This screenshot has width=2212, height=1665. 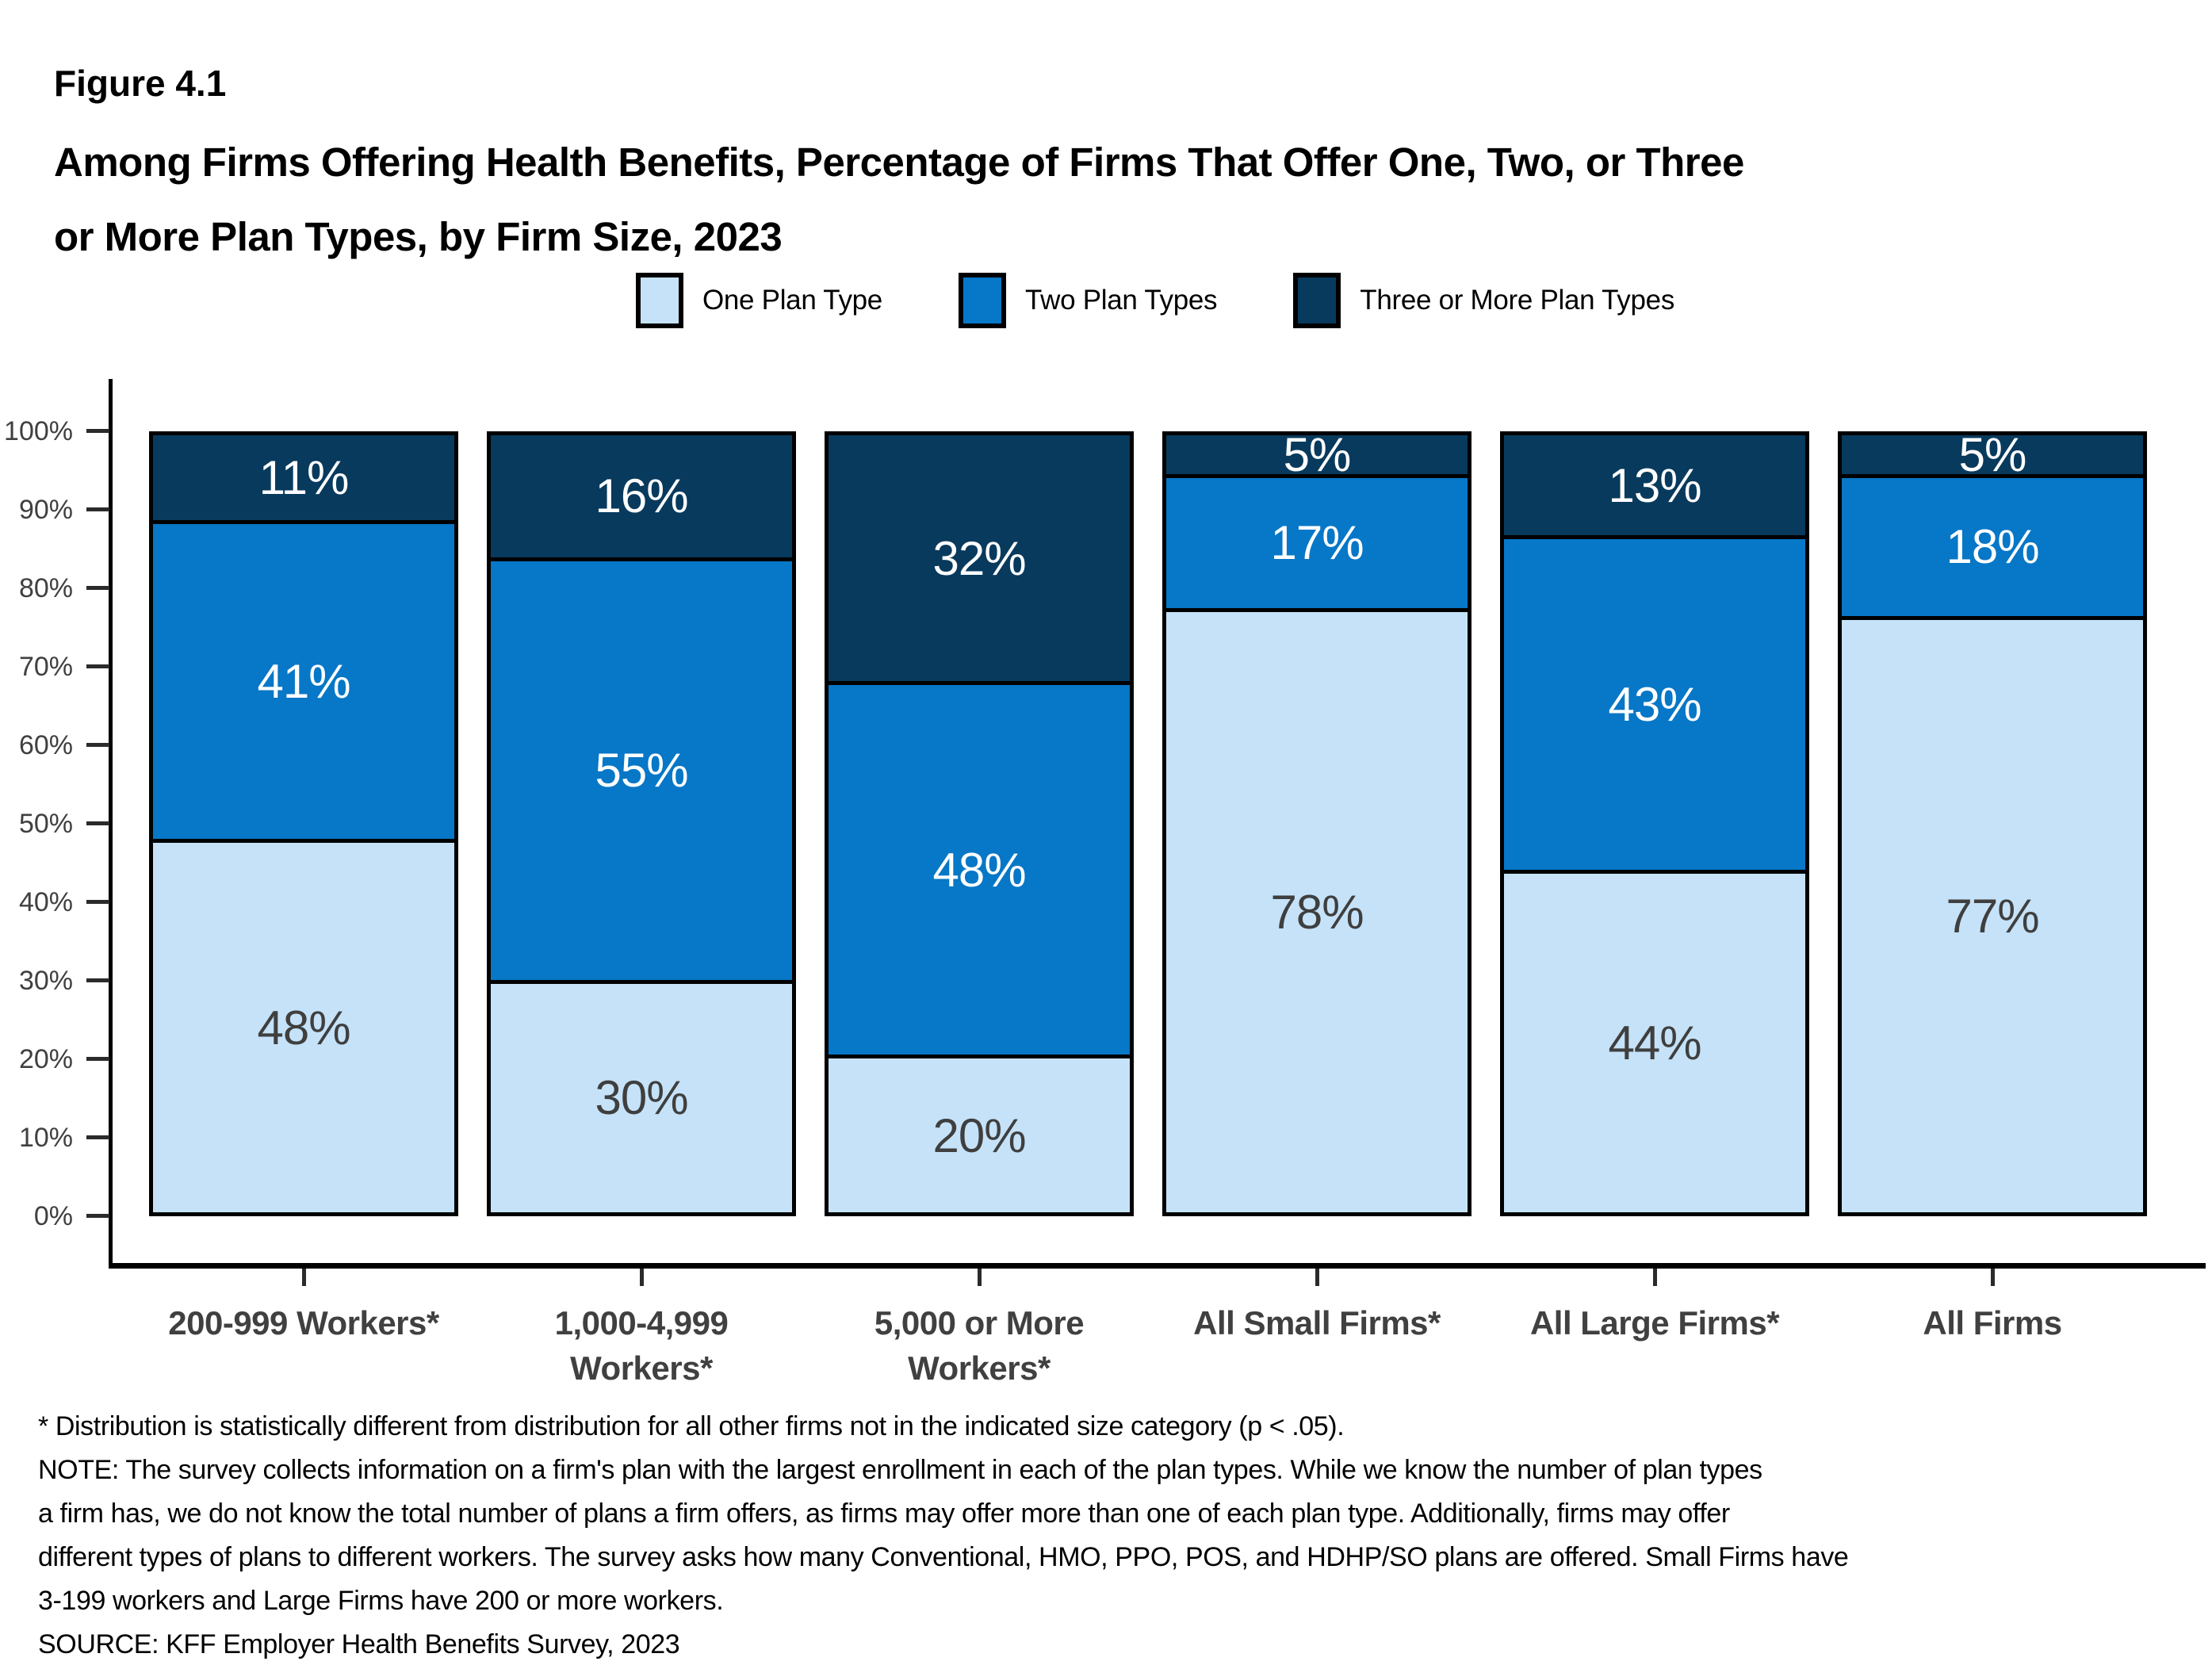 I want to click on bar-segment-one-plan-type: 77%, so click(x=1992, y=914).